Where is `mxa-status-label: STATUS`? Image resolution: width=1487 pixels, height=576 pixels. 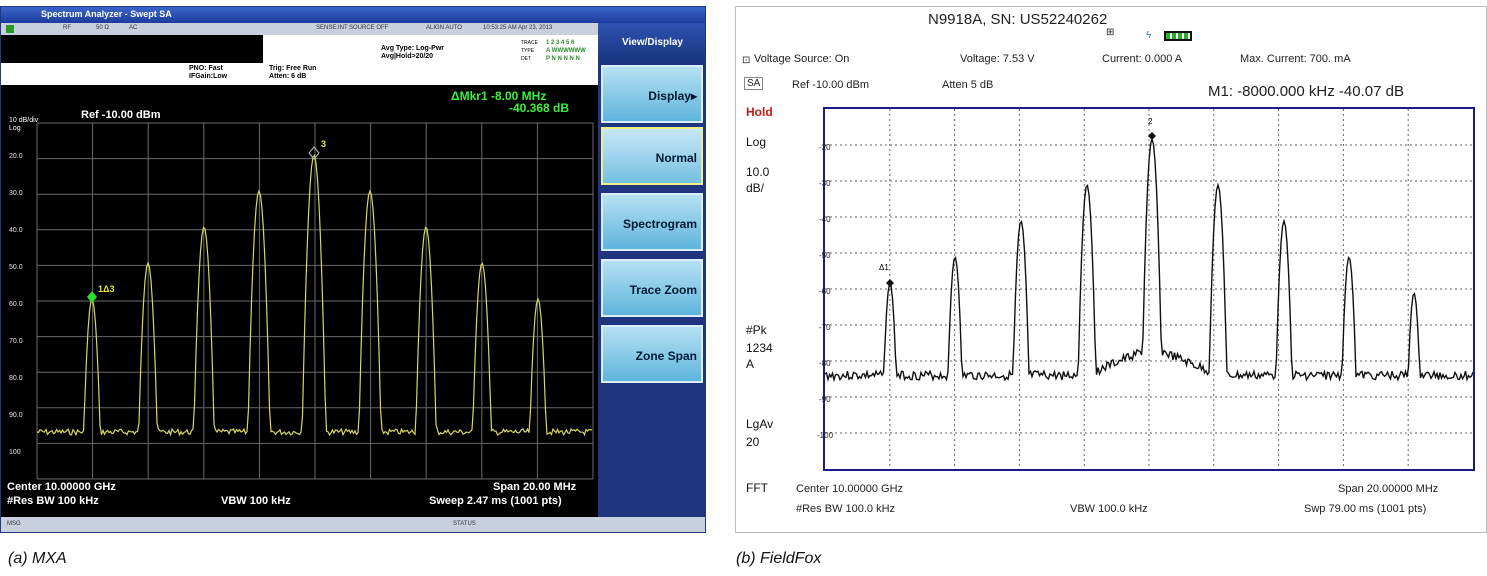 mxa-status-label: STATUS is located at coordinates (464, 524).